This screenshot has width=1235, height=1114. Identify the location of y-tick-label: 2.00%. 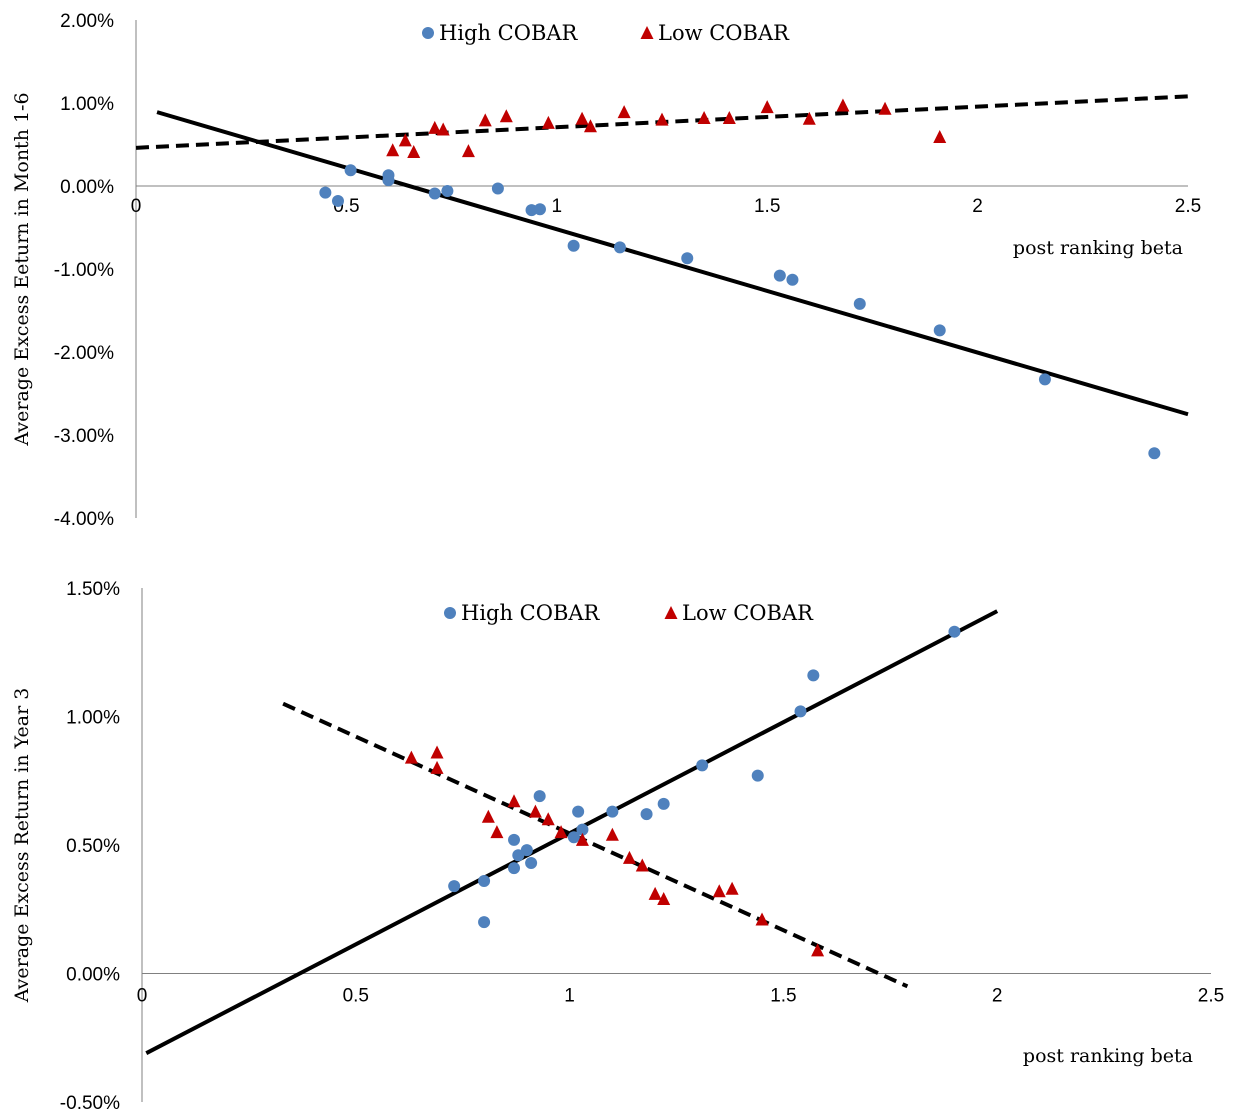
(87, 21).